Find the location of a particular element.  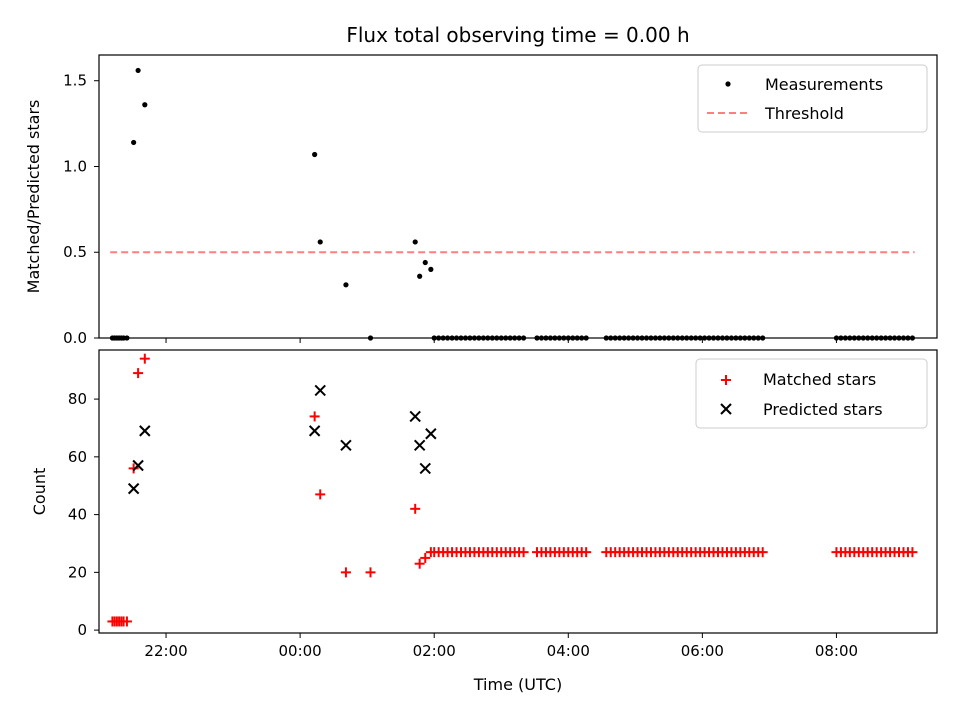

legend-predicted-label: Predicted stars is located at coordinates (823, 409).